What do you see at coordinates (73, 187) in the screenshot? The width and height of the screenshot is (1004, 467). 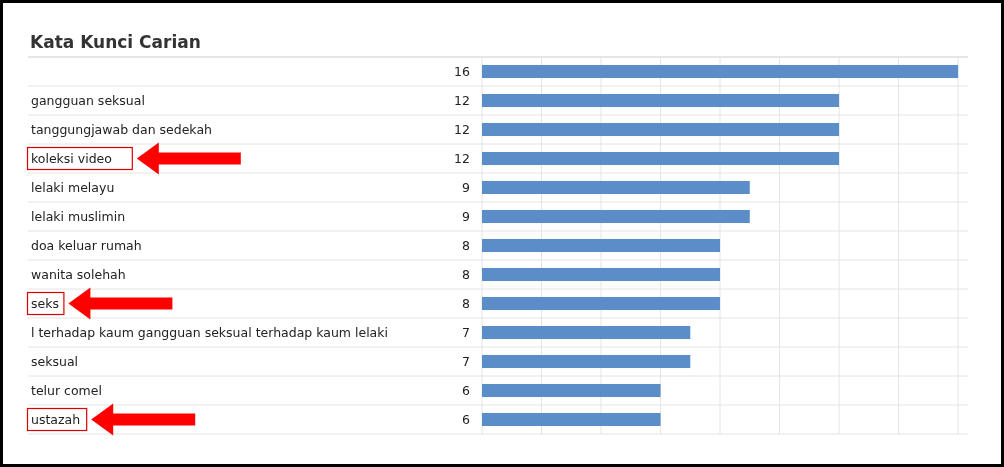 I see `y-tick-label: lelaki melayu` at bounding box center [73, 187].